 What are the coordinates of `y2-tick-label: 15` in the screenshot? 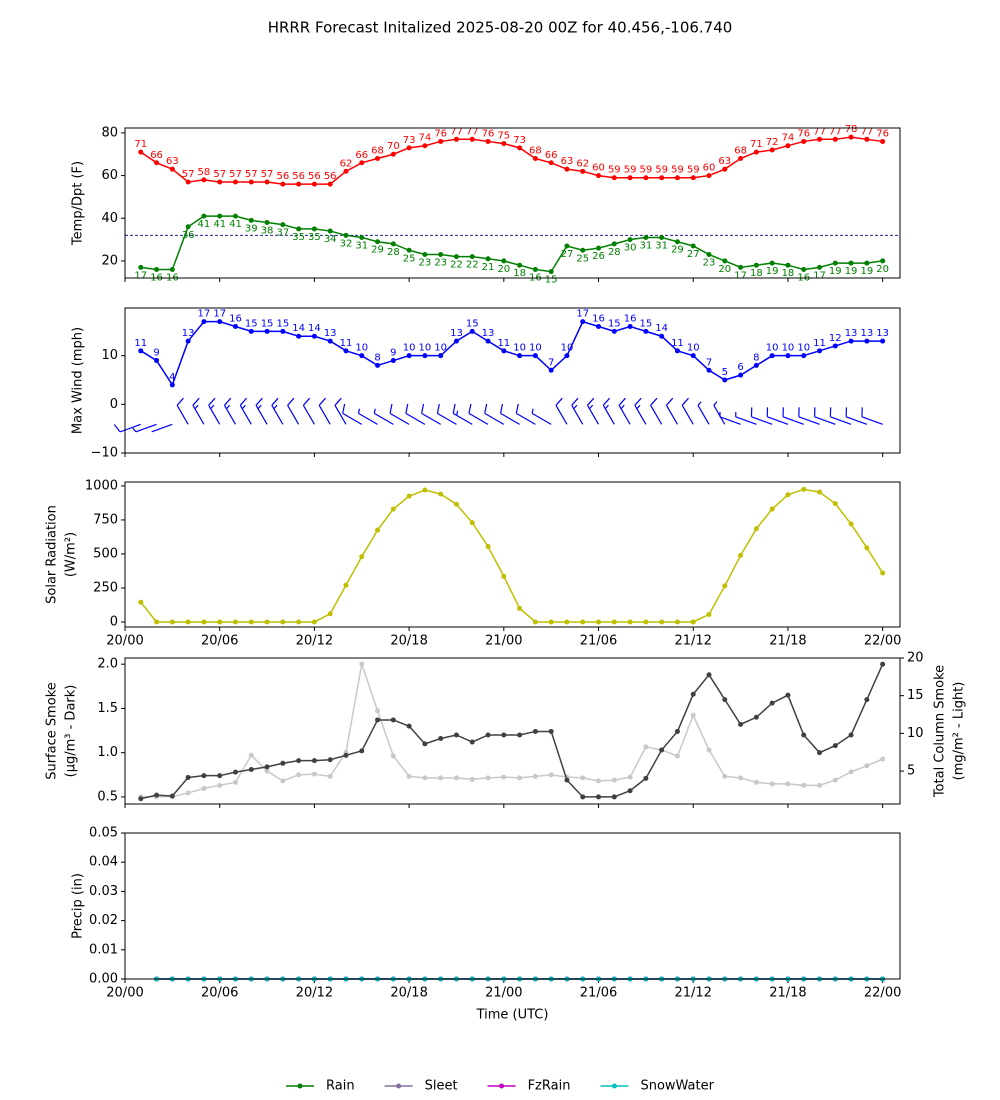 It's located at (915, 695).